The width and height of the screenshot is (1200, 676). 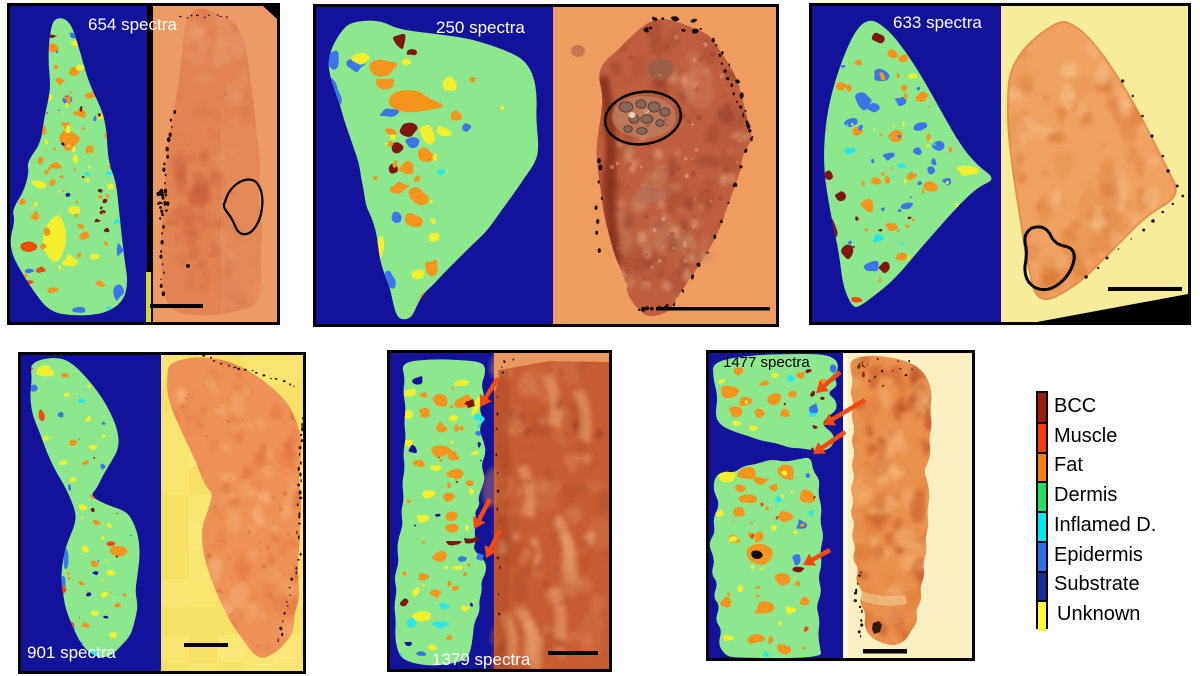 What do you see at coordinates (937, 22) in the screenshot?
I see `svg-text: 633 spectra` at bounding box center [937, 22].